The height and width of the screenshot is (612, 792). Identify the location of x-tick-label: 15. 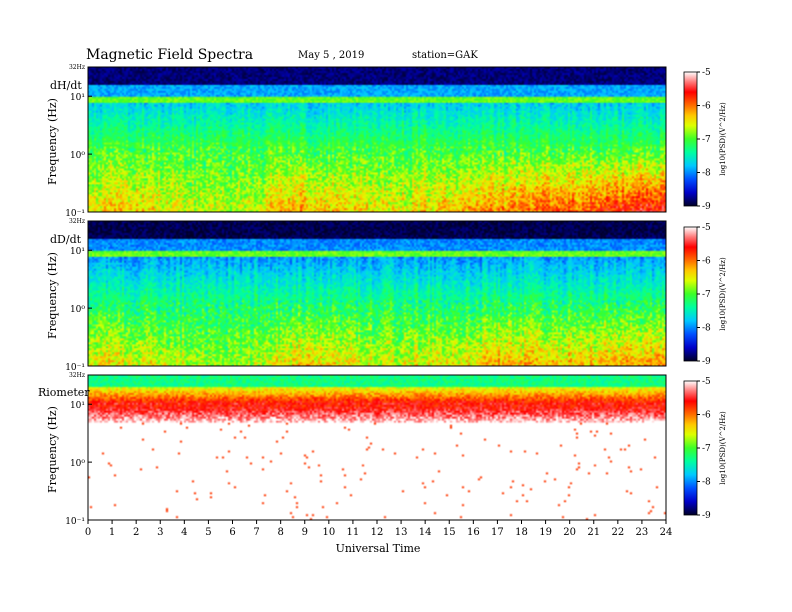
(449, 532).